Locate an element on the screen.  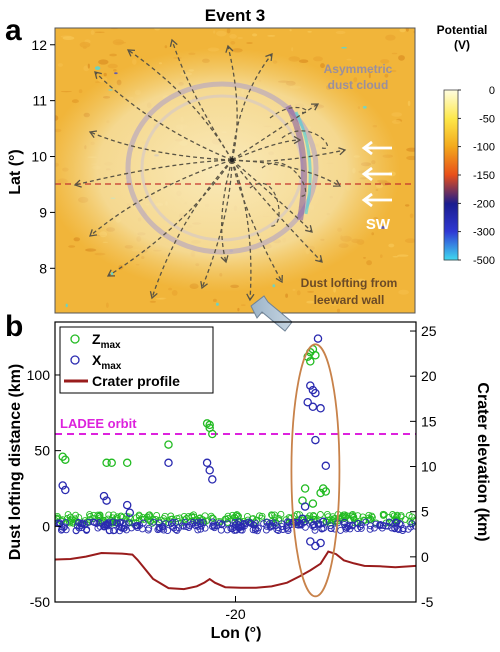
map-y-tick-label: 9 is located at coordinates (43, 212).